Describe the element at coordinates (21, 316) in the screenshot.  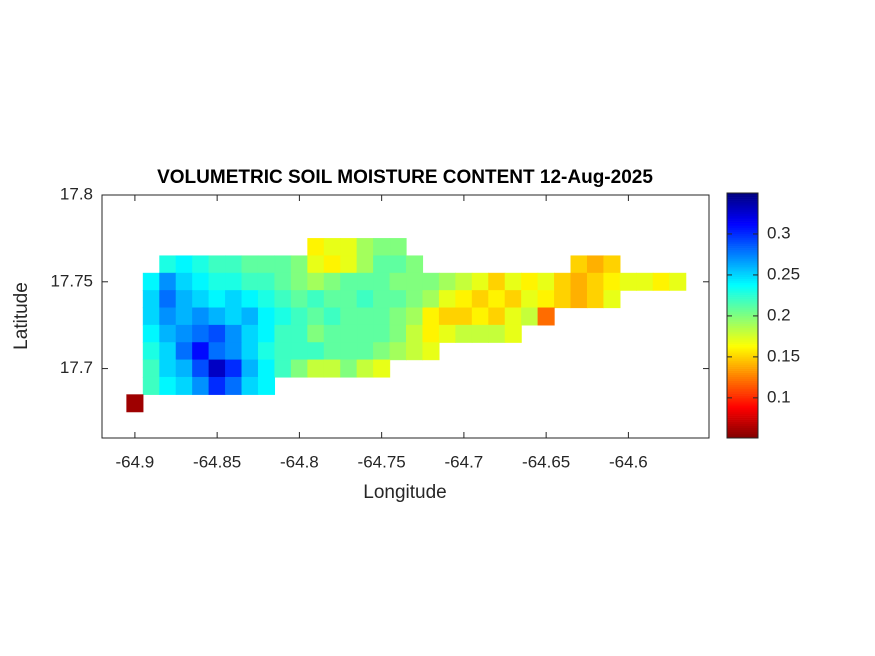
I see `y-axis-label: Latitude` at that location.